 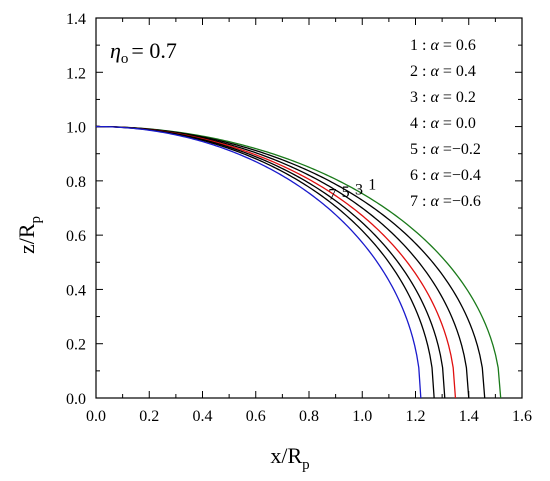 What do you see at coordinates (362, 416) in the screenshot?
I see `x-tick-label: 1.0` at bounding box center [362, 416].